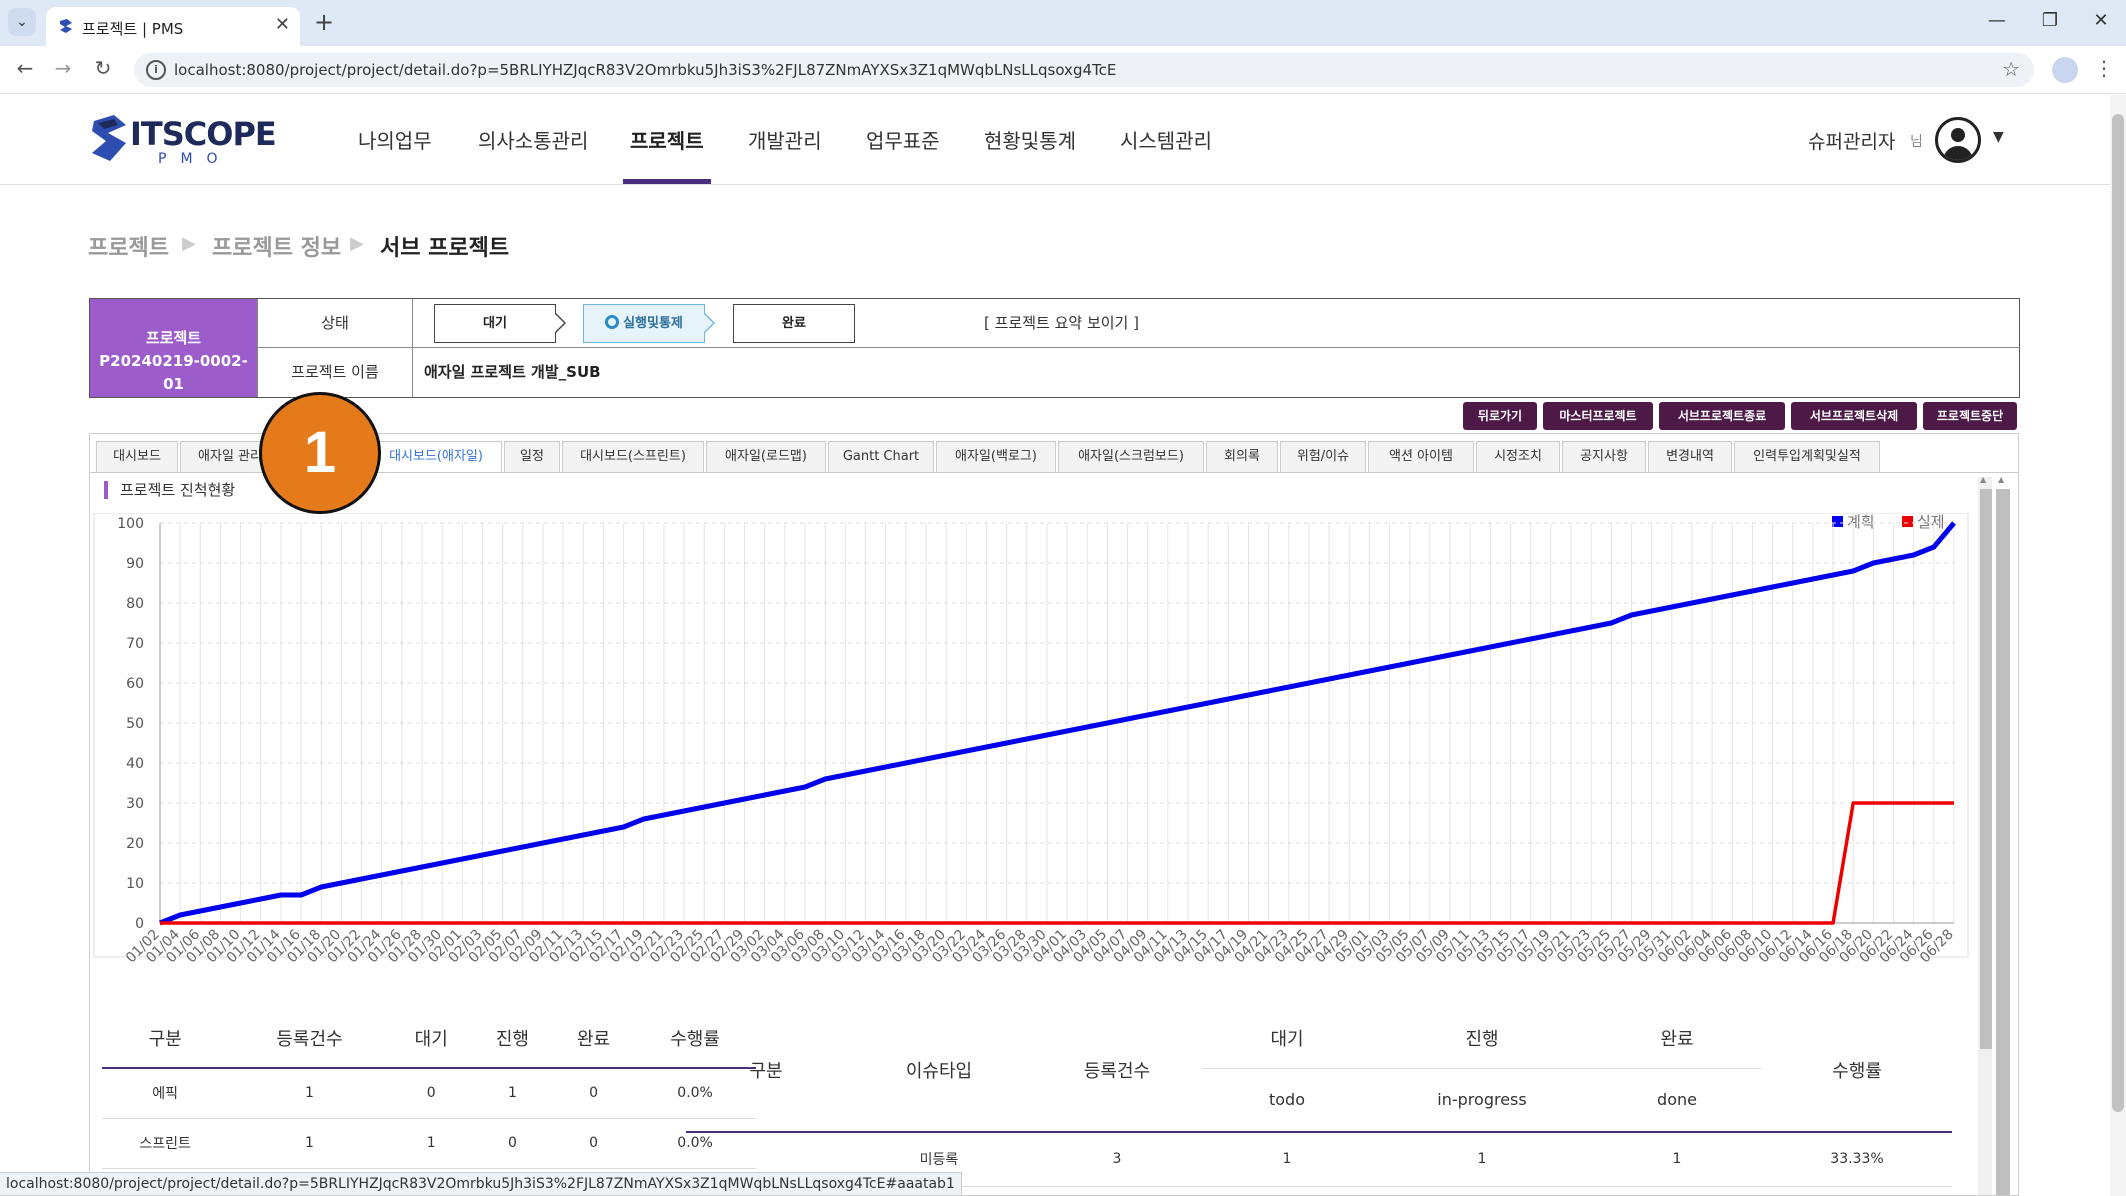 This screenshot has height=1196, width=2126. What do you see at coordinates (2101, 20) in the screenshot?
I see `window-close-icon: ✕` at bounding box center [2101, 20].